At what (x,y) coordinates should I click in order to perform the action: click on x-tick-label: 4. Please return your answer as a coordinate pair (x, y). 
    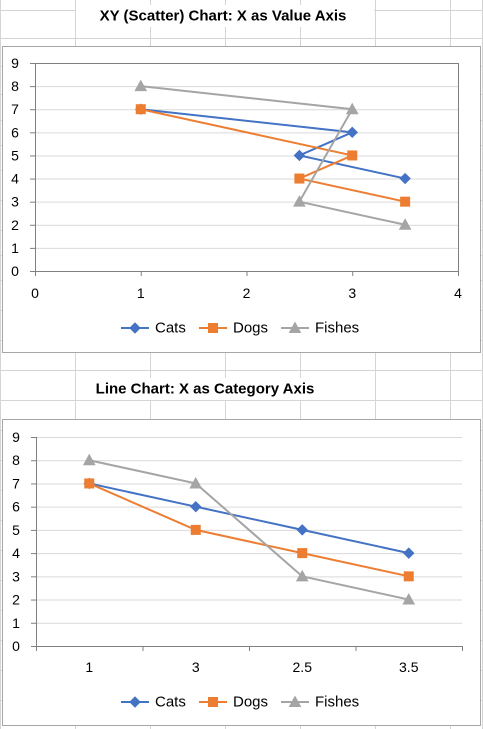
    Looking at the image, I should click on (458, 293).